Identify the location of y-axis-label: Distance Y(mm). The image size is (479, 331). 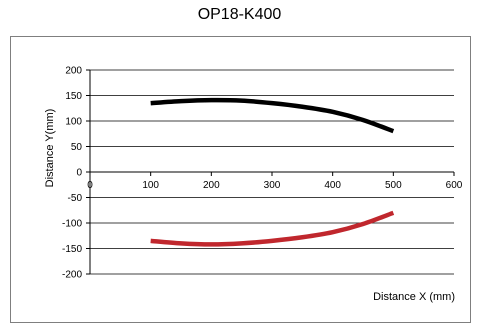
(50, 148).